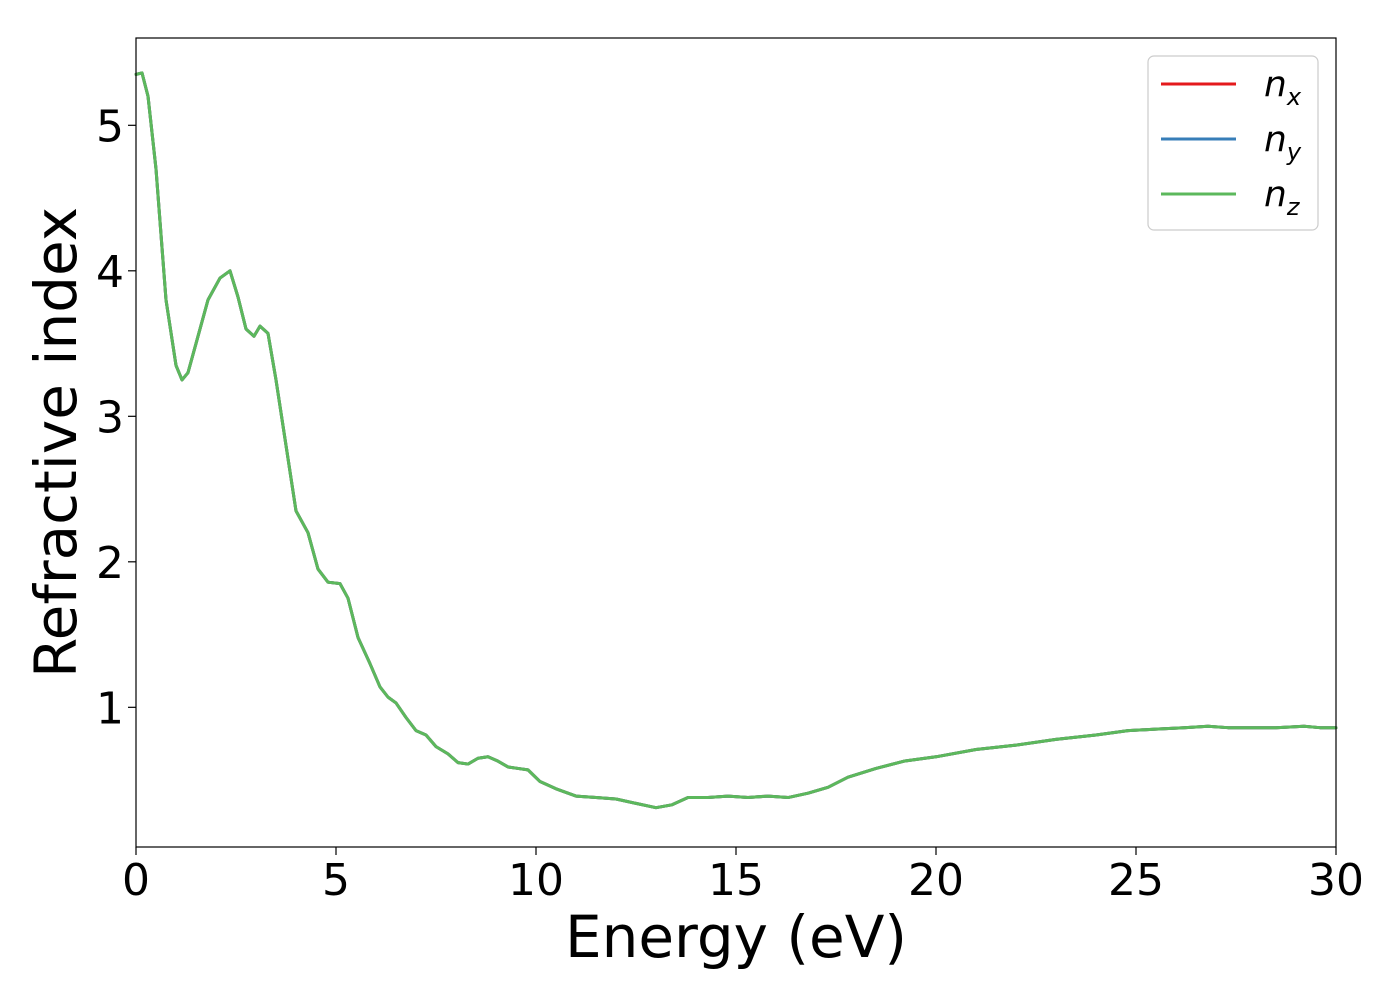  I want to click on x-axis-ticks: 0 5 10 15 20 25 30, so click(743, 876).